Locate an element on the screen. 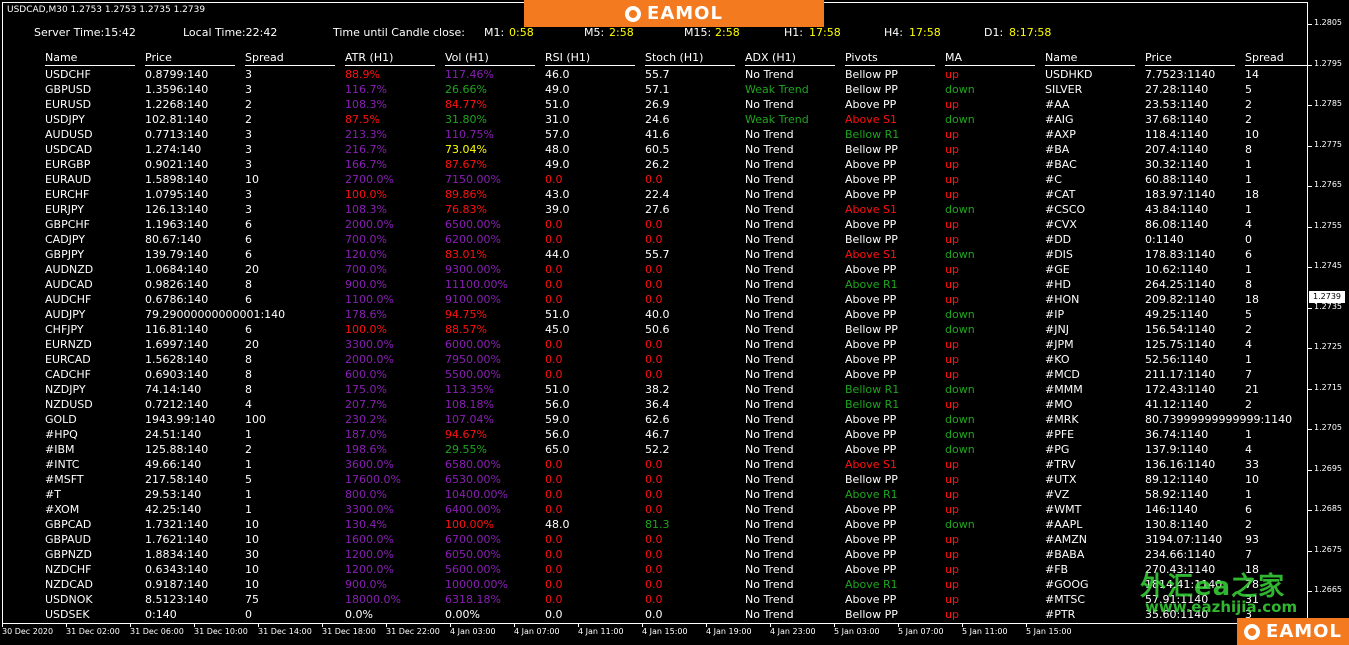 Image resolution: width=1349 pixels, height=645 pixels. watermark-url: www.eazhijia.com is located at coordinates (1221, 607).